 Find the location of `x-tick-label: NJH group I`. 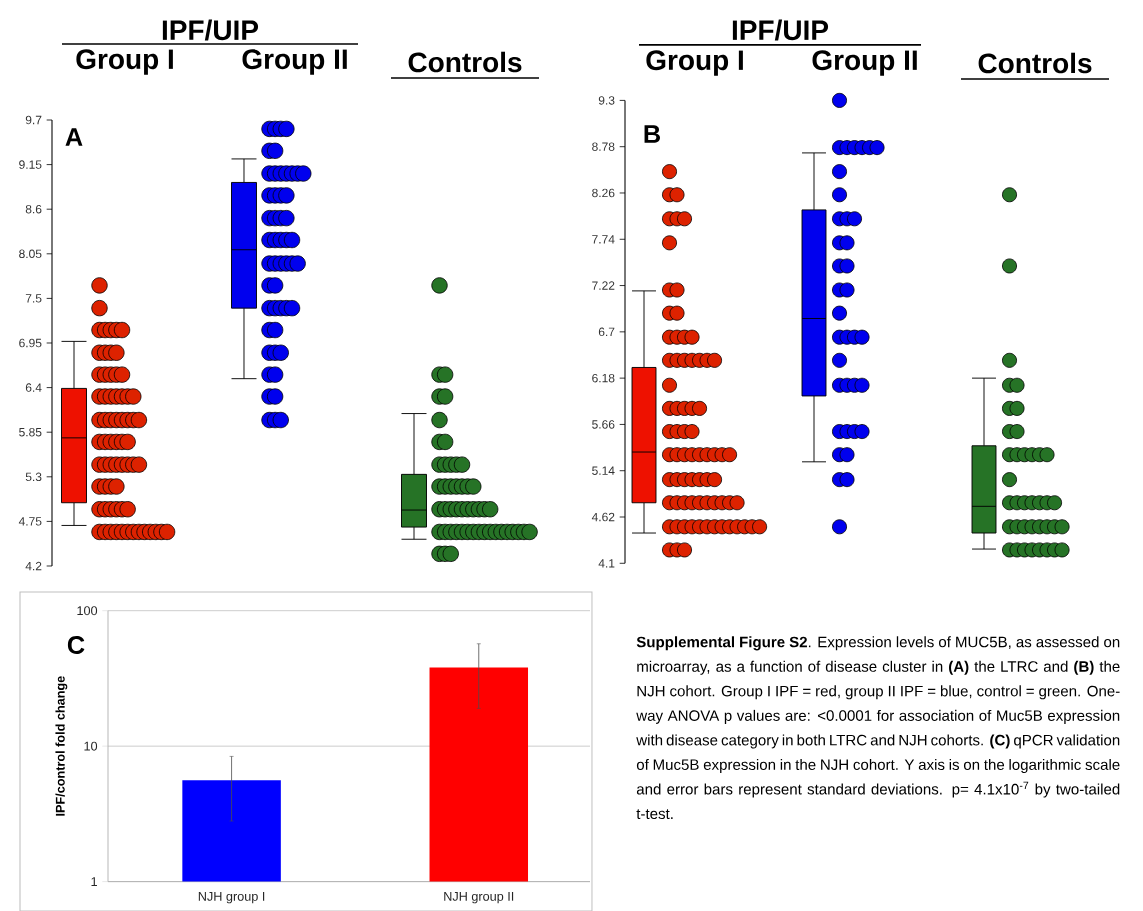

x-tick-label: NJH group I is located at coordinates (231, 897).